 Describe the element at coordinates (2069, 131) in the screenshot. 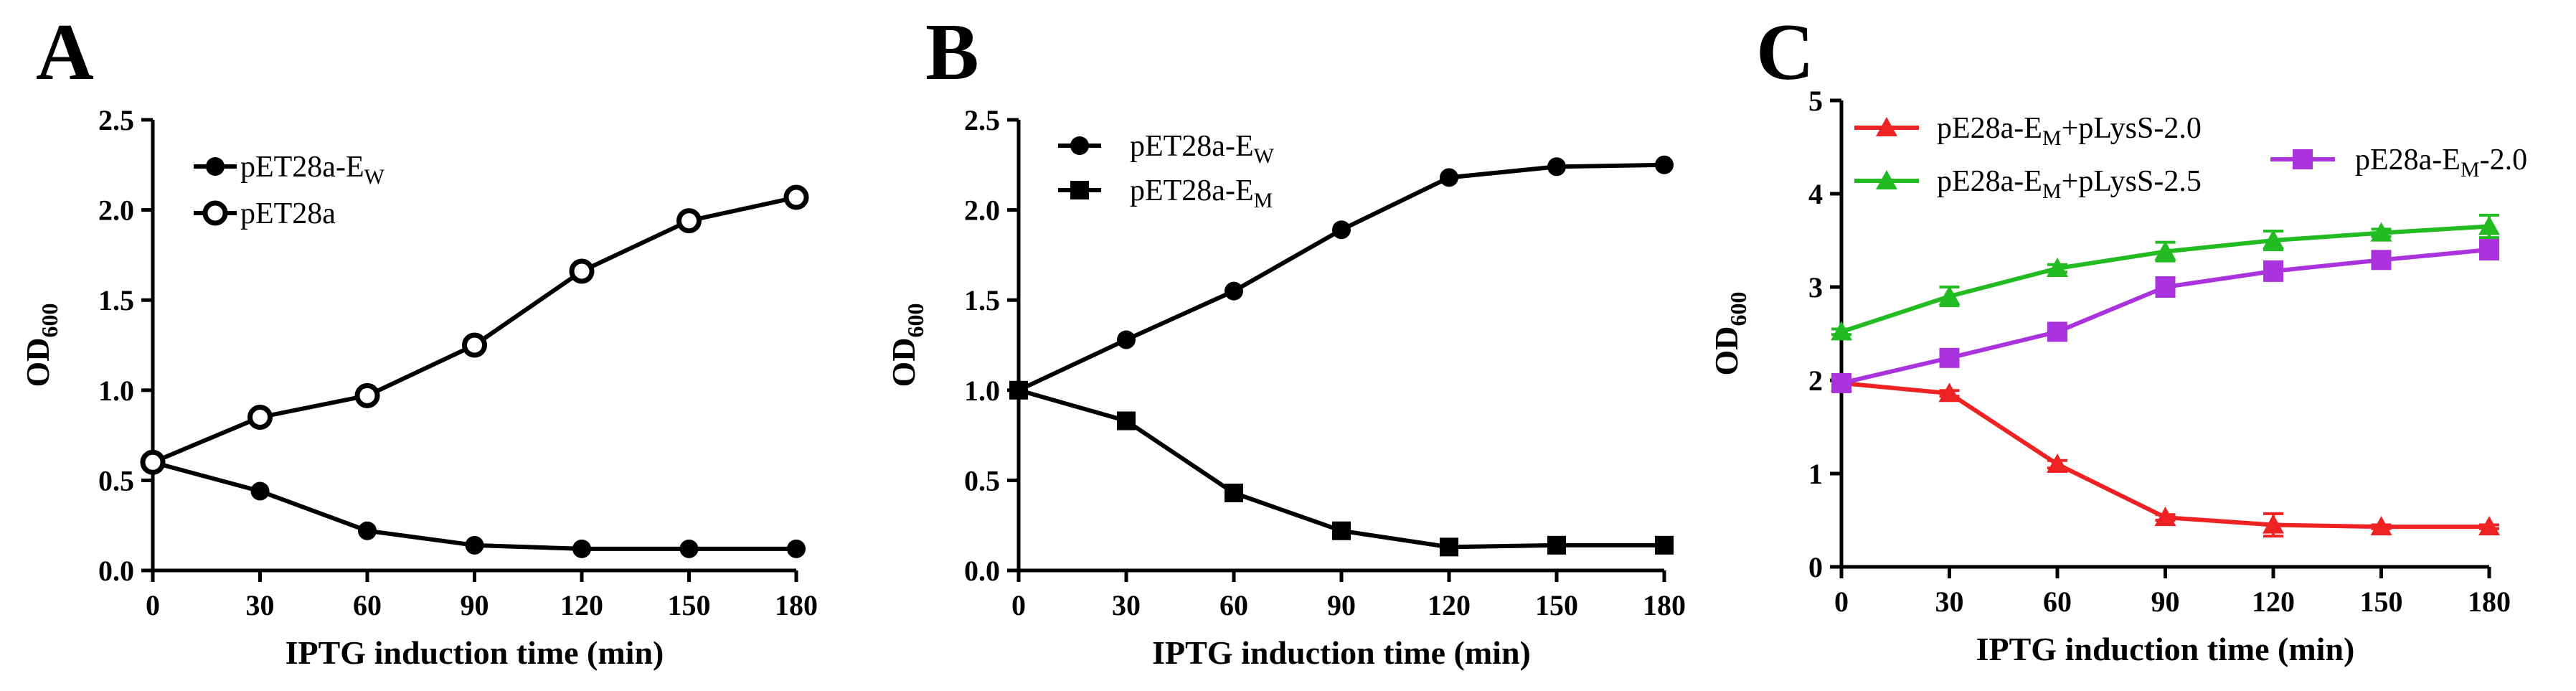

I see `legend-label: pE28a-EM+pLysS-2.0` at that location.